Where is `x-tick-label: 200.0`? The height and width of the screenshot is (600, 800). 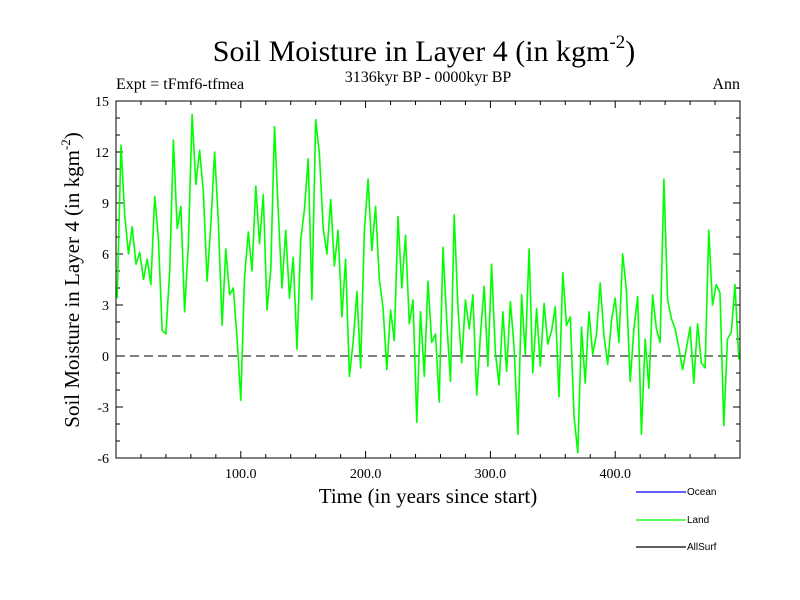
x-tick-label: 200.0 is located at coordinates (366, 474).